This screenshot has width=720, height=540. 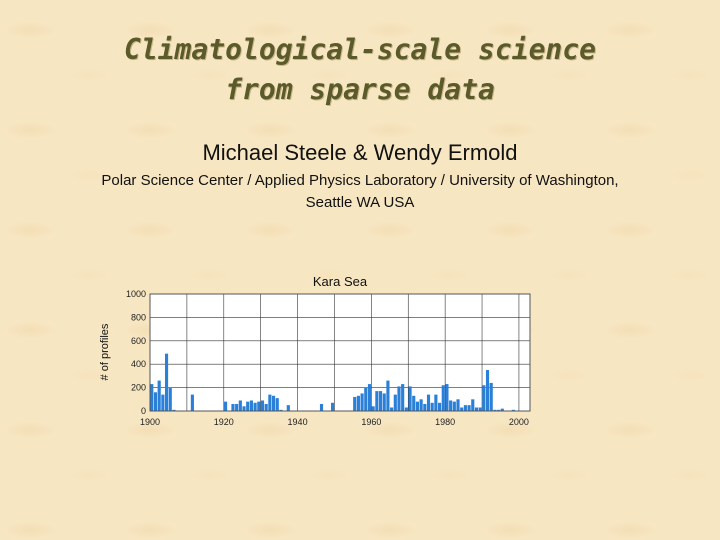 What do you see at coordinates (340, 281) in the screenshot?
I see `chart-title: Kara Sea` at bounding box center [340, 281].